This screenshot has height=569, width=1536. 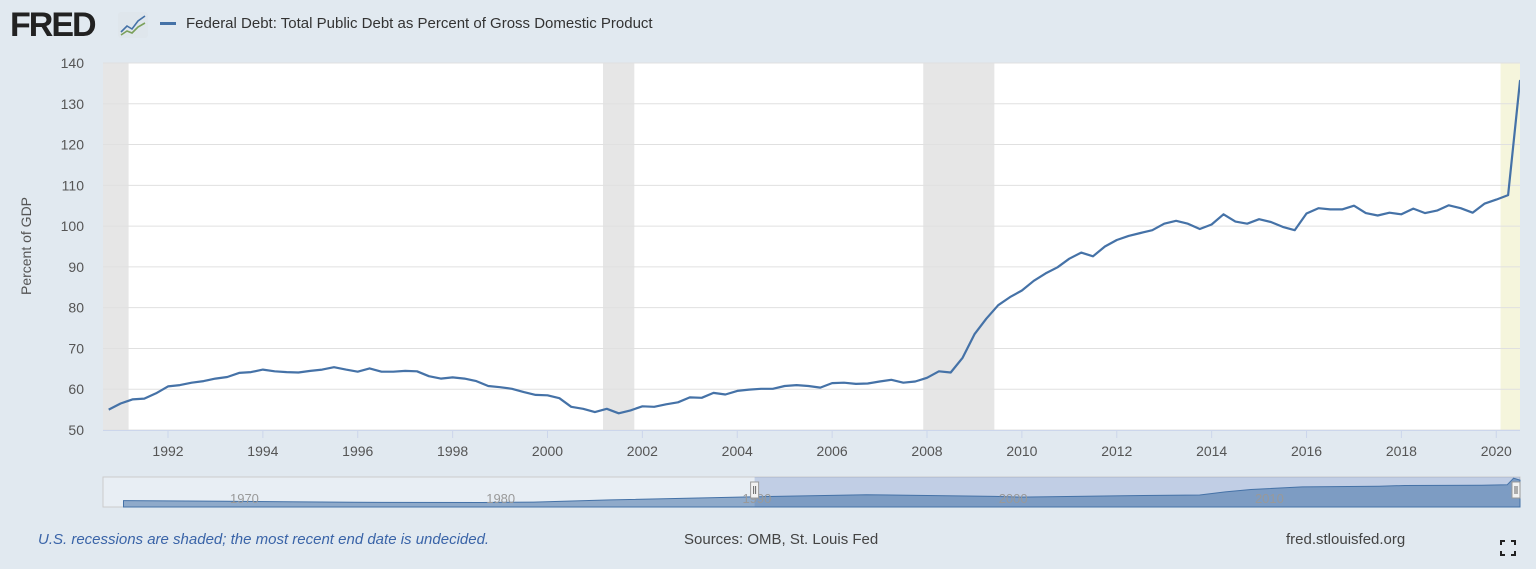 What do you see at coordinates (821, 492) in the screenshot?
I see `navigator-series-area` at bounding box center [821, 492].